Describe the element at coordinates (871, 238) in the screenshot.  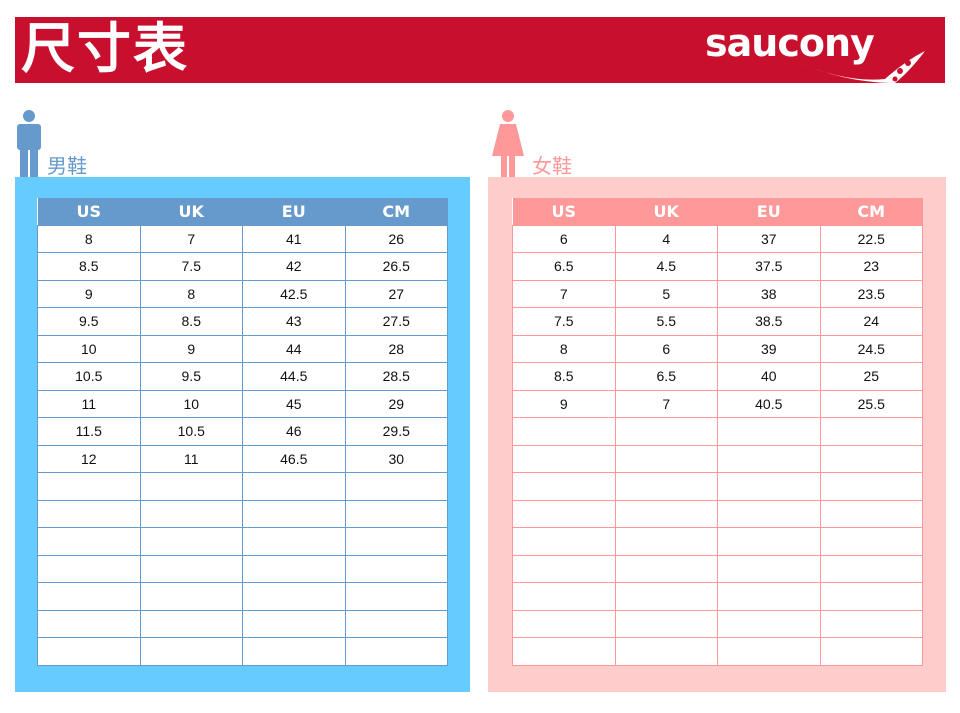
I see `table-cell: 22.5` at that location.